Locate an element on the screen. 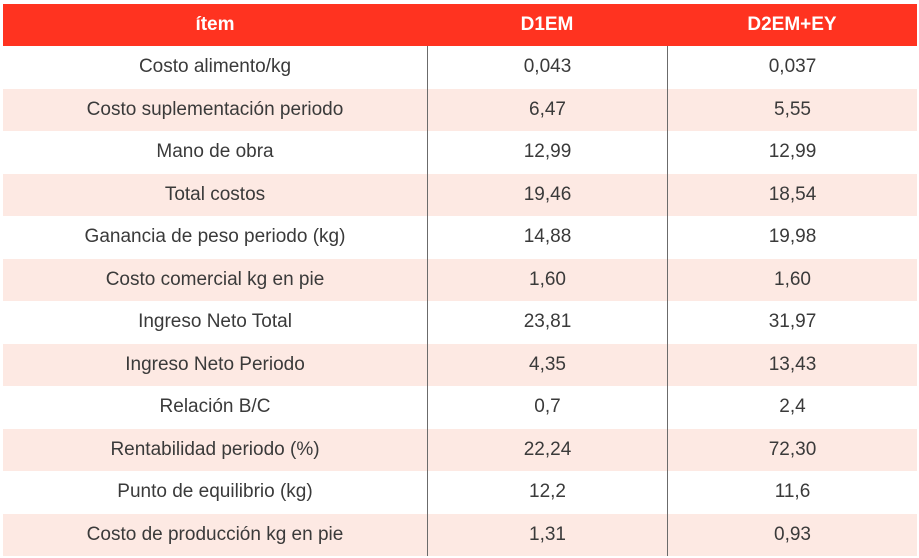  row-item: Ganancia de peso periodo (kg) is located at coordinates (215, 237).